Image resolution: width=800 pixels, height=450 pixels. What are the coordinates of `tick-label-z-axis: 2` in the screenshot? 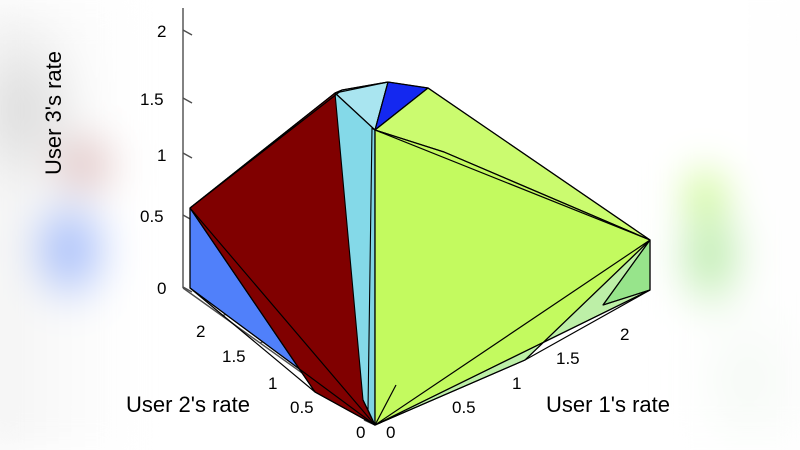 It's located at (162, 31).